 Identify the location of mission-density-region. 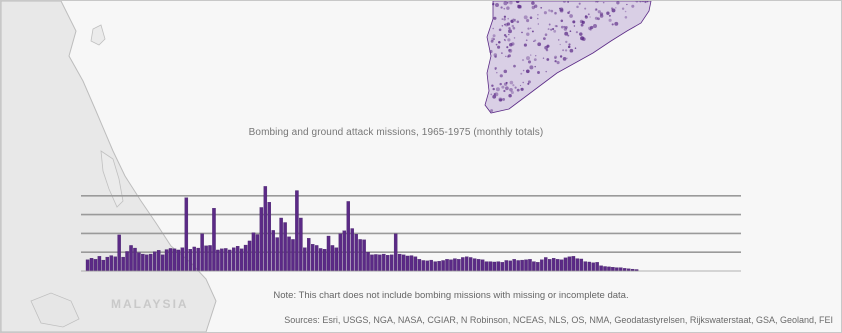
(568, 57).